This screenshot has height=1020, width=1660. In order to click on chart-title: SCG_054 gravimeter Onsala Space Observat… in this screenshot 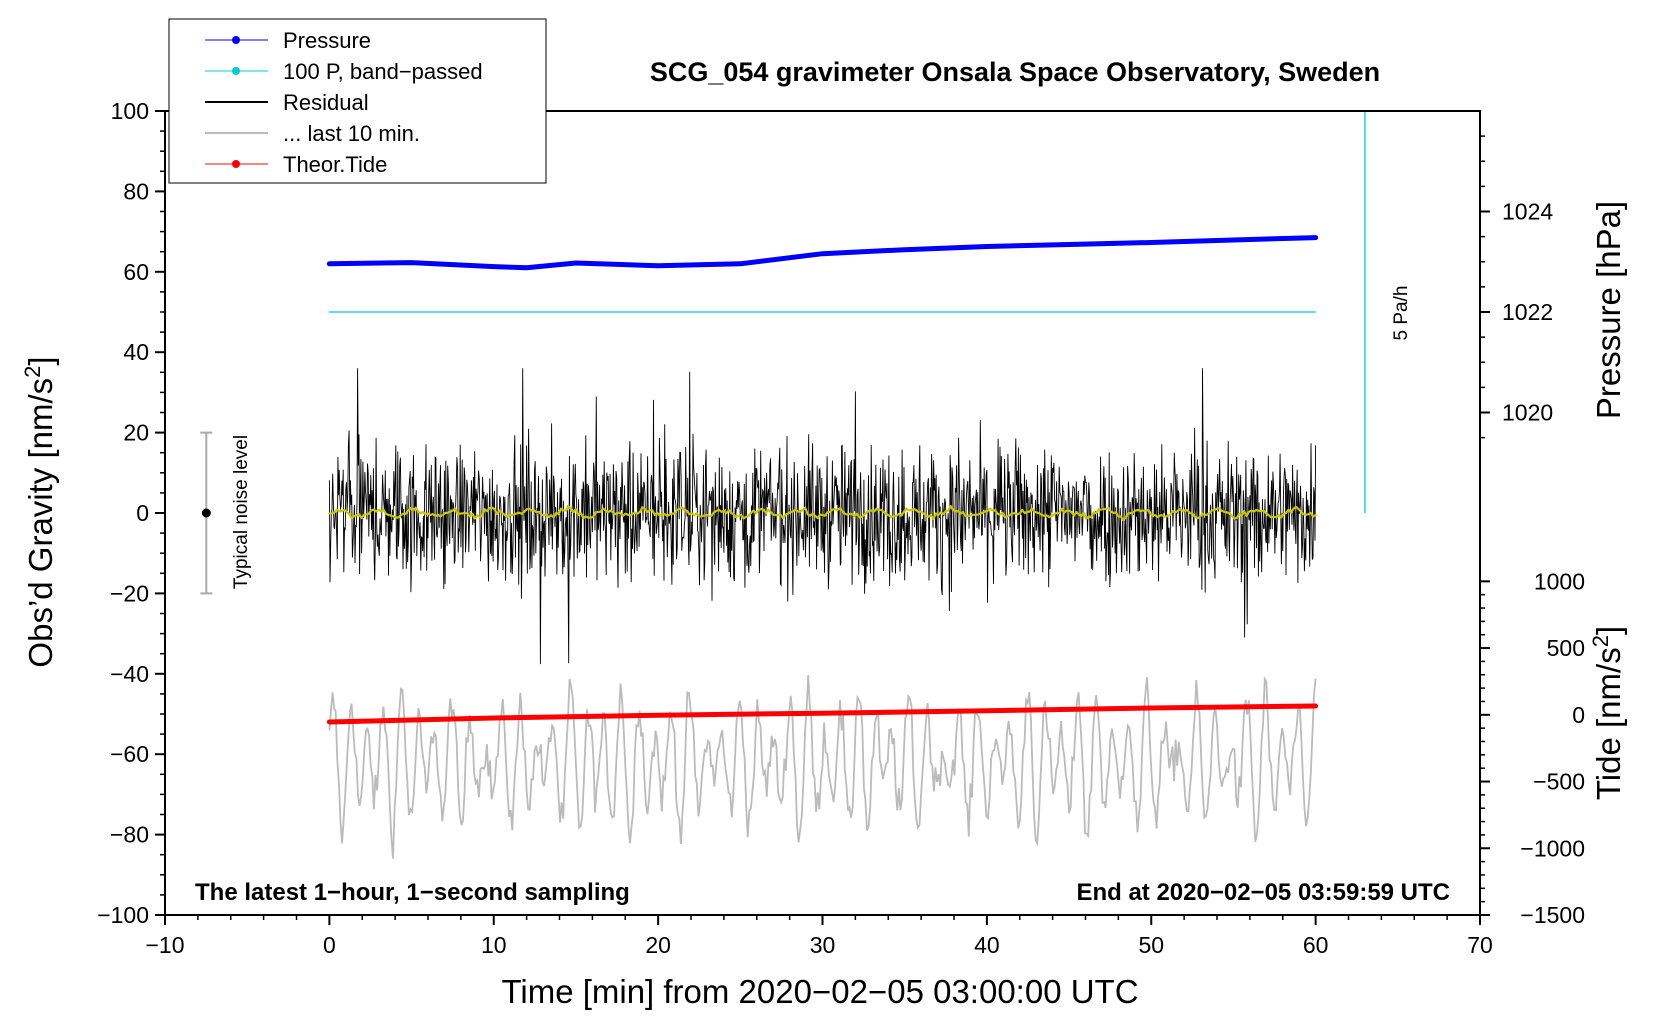, I will do `click(1015, 72)`.